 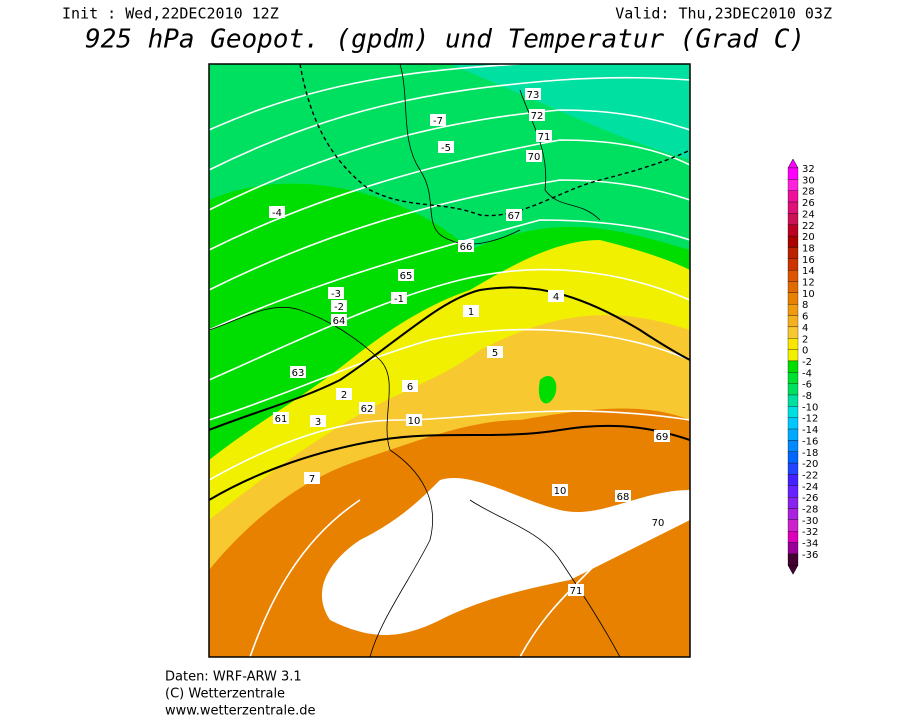 I want to click on contour-label: 69, so click(x=662, y=437).